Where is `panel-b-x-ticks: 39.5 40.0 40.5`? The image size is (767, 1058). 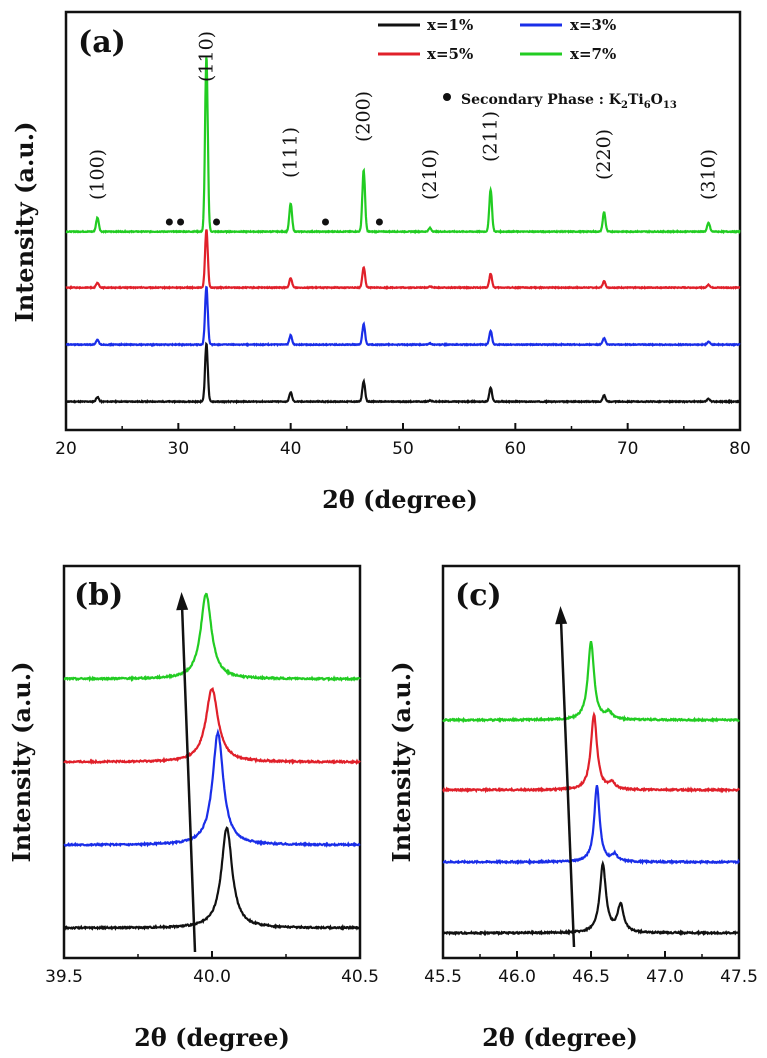
panel-b-x-ticks: 39.5 40.0 40.5 is located at coordinates (212, 969).